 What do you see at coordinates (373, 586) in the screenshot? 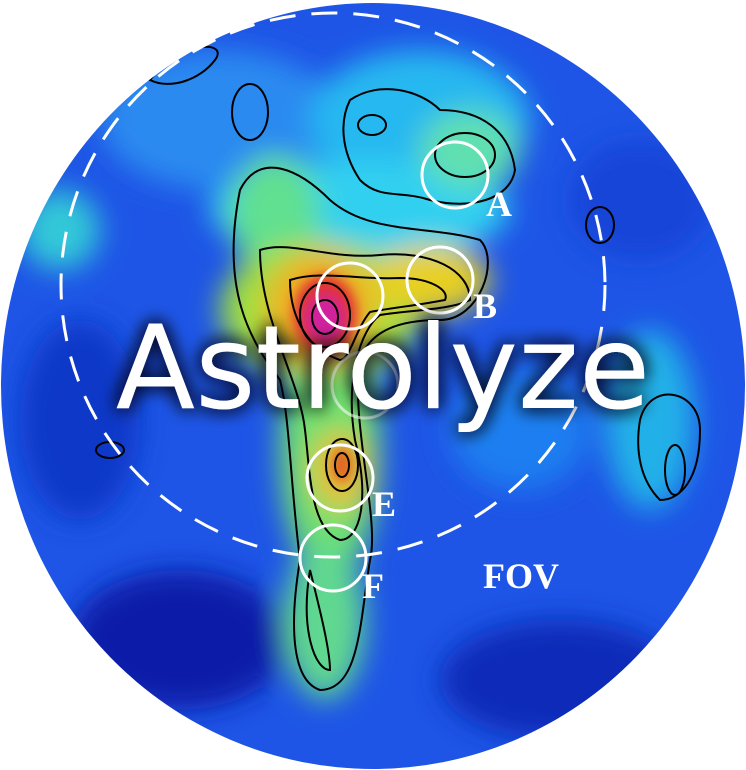
I see `region-label: F` at bounding box center [373, 586].